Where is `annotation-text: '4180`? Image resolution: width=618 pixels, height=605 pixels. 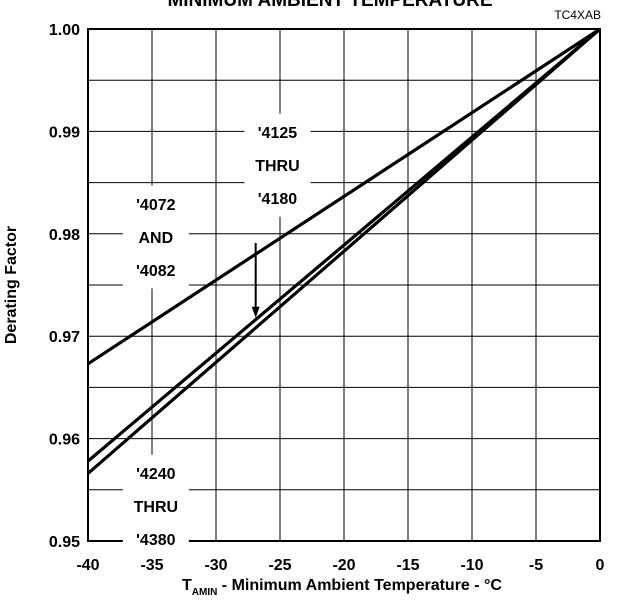 annotation-text: '4180 is located at coordinates (278, 199).